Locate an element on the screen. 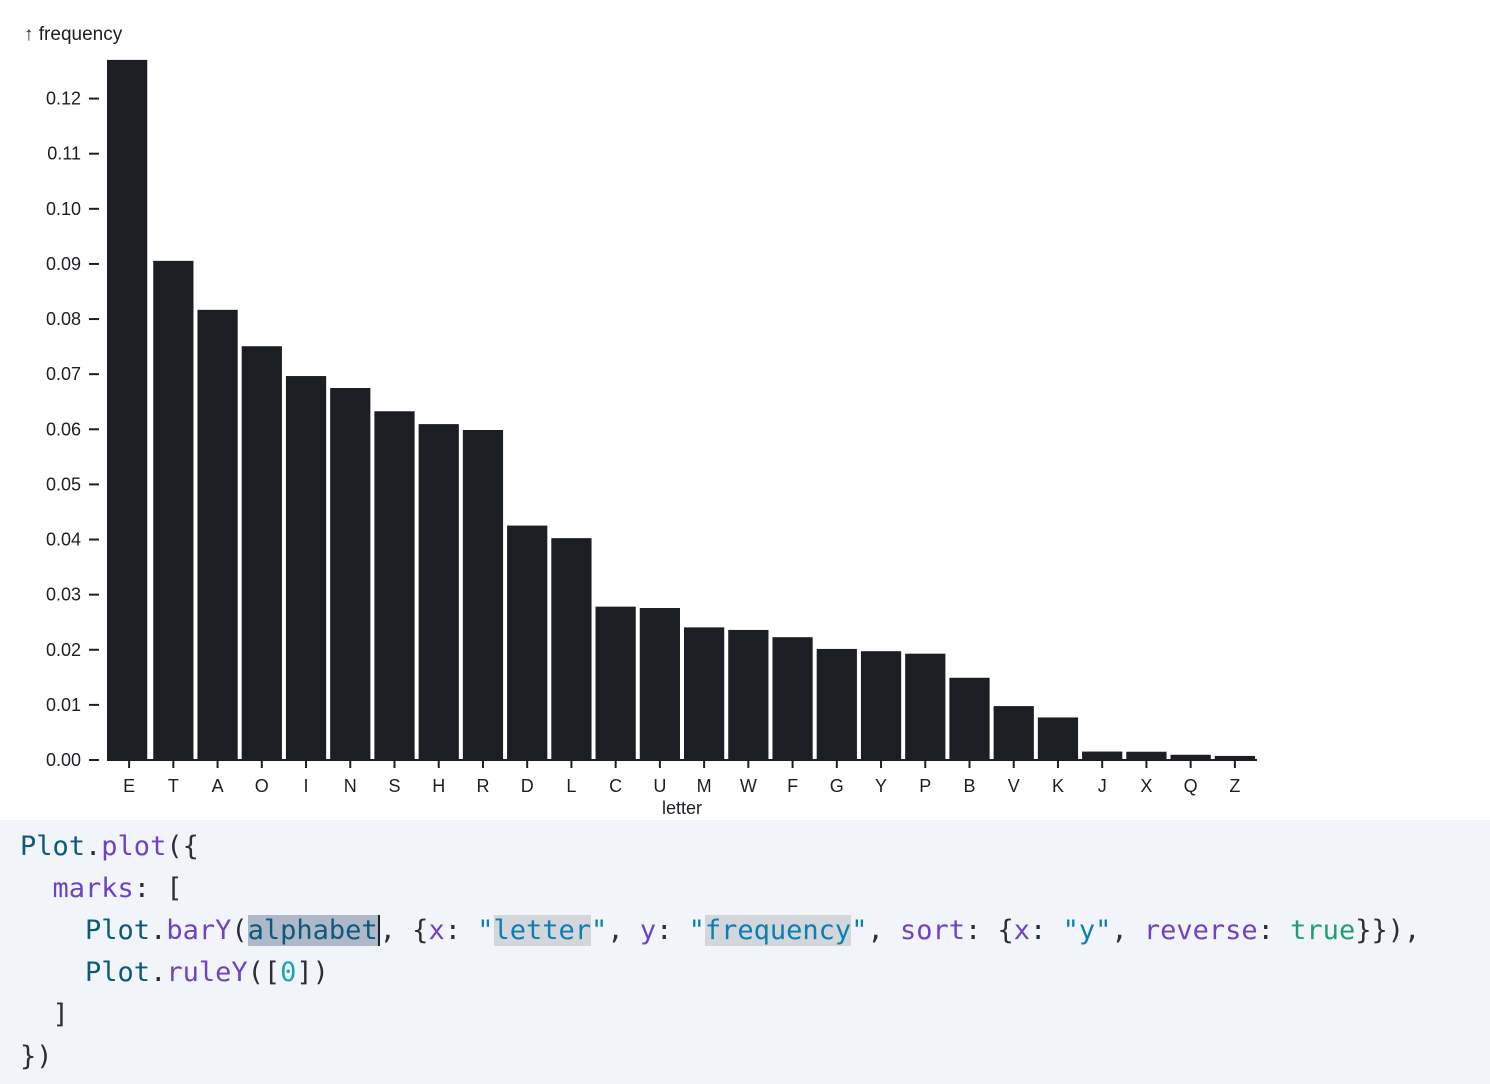  bar-R is located at coordinates (483, 595).